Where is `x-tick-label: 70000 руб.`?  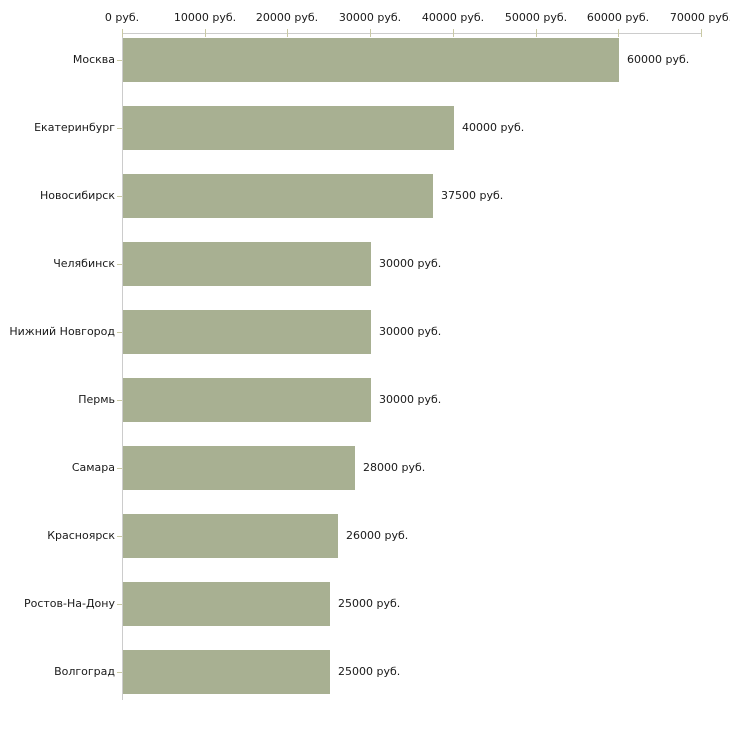 x-tick-label: 70000 руб. is located at coordinates (699, 17).